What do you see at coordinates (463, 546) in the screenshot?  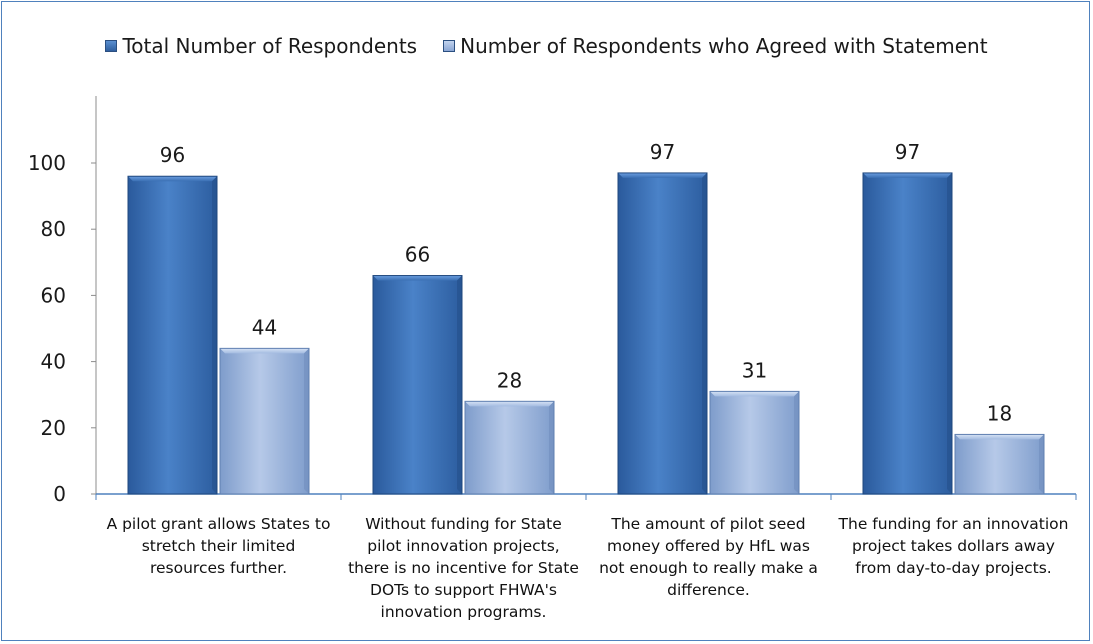 I see `x-category-label-line: pilot innovation projects,` at bounding box center [463, 546].